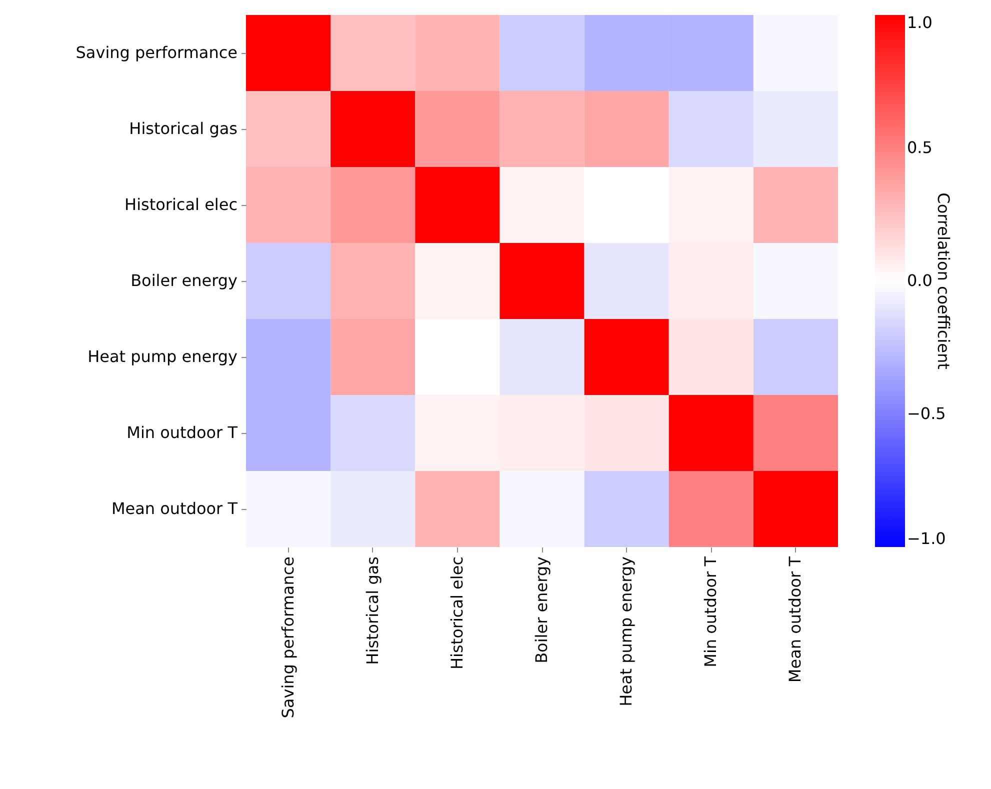  What do you see at coordinates (919, 147) in the screenshot?
I see `color-bar-label: 0.5` at bounding box center [919, 147].